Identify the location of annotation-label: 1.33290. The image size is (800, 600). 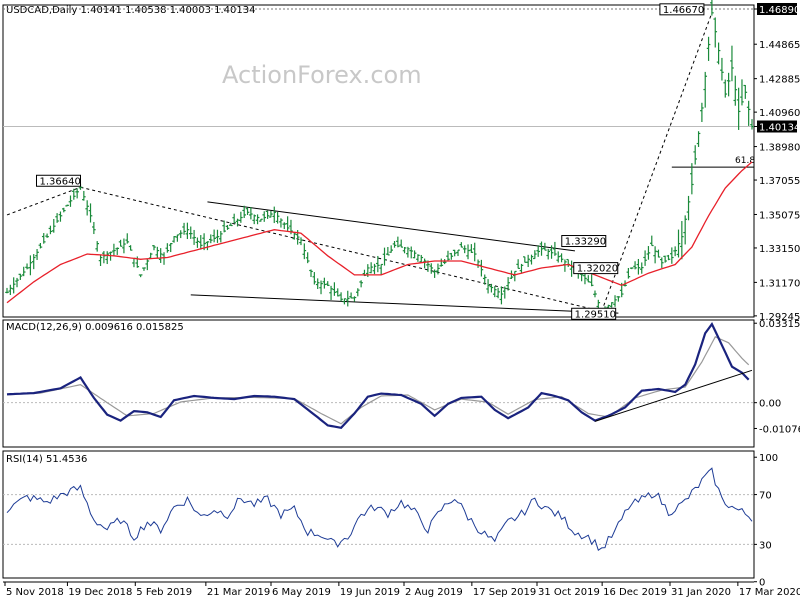
(585, 242).